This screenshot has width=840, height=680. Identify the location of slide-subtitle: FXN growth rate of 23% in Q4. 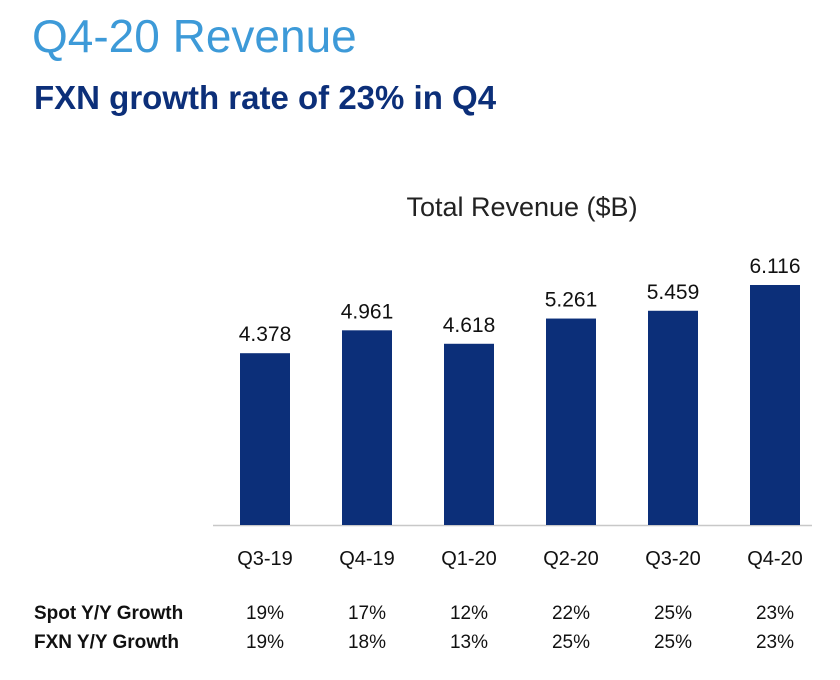
(265, 97).